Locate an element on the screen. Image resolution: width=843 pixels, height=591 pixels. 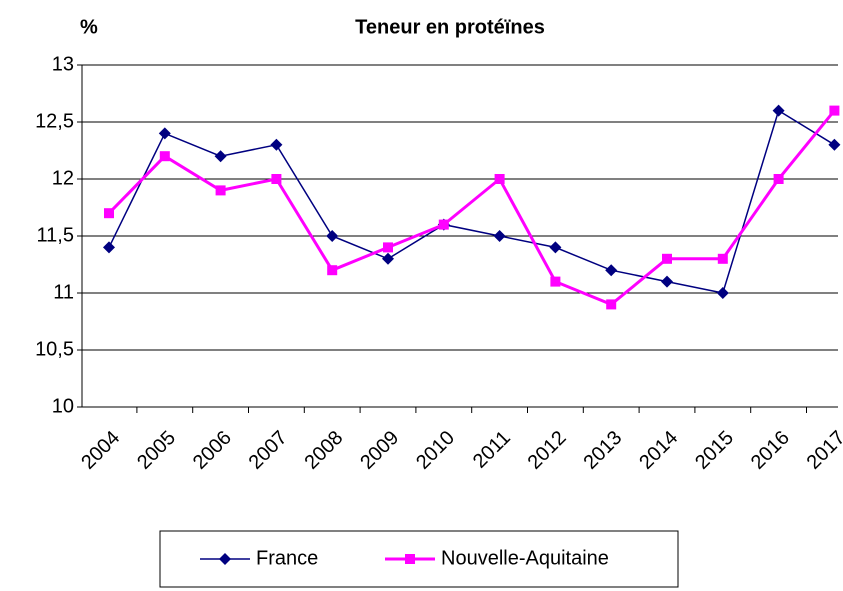
y-axis-label: % is located at coordinates (89, 27).